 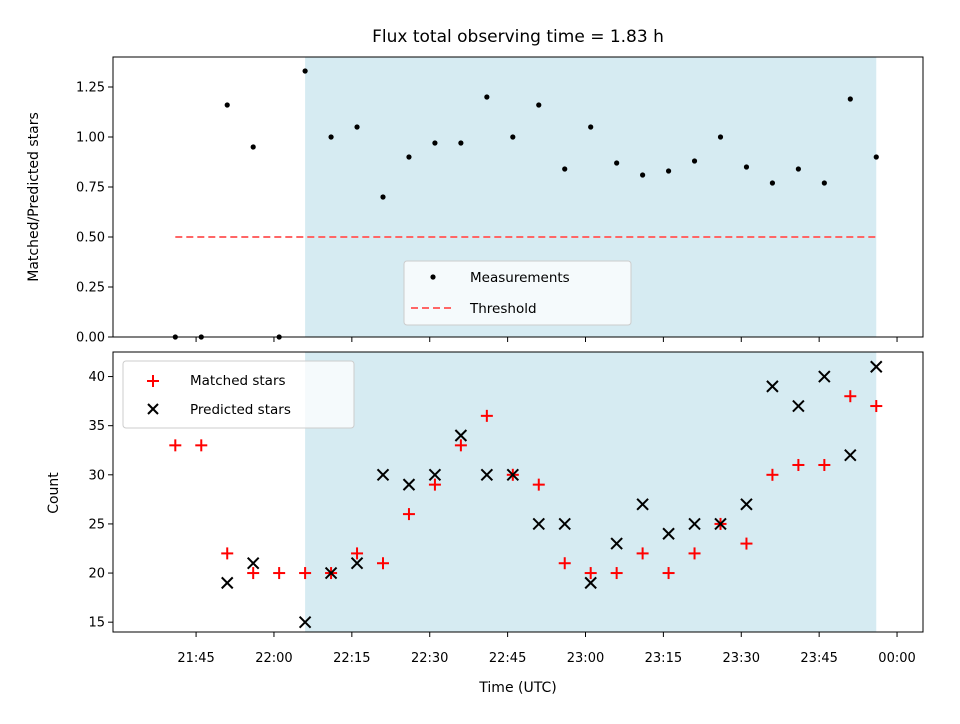 I want to click on y-tick-label: 20, so click(x=96, y=574).